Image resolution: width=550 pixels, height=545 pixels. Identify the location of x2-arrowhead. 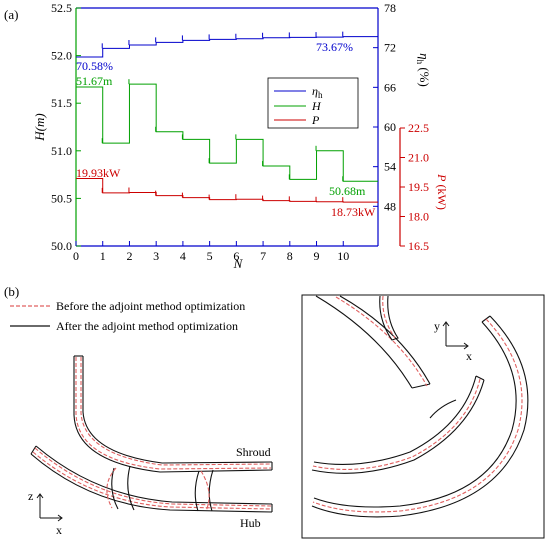
(466, 346).